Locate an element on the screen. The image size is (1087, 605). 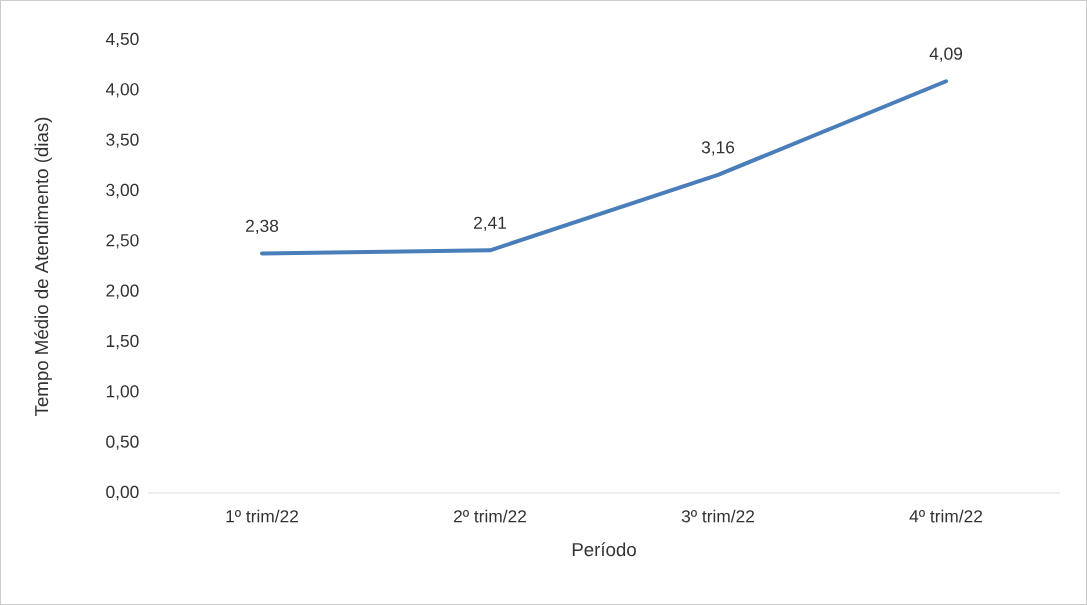
y-tick-label: 4,00 is located at coordinates (122, 90).